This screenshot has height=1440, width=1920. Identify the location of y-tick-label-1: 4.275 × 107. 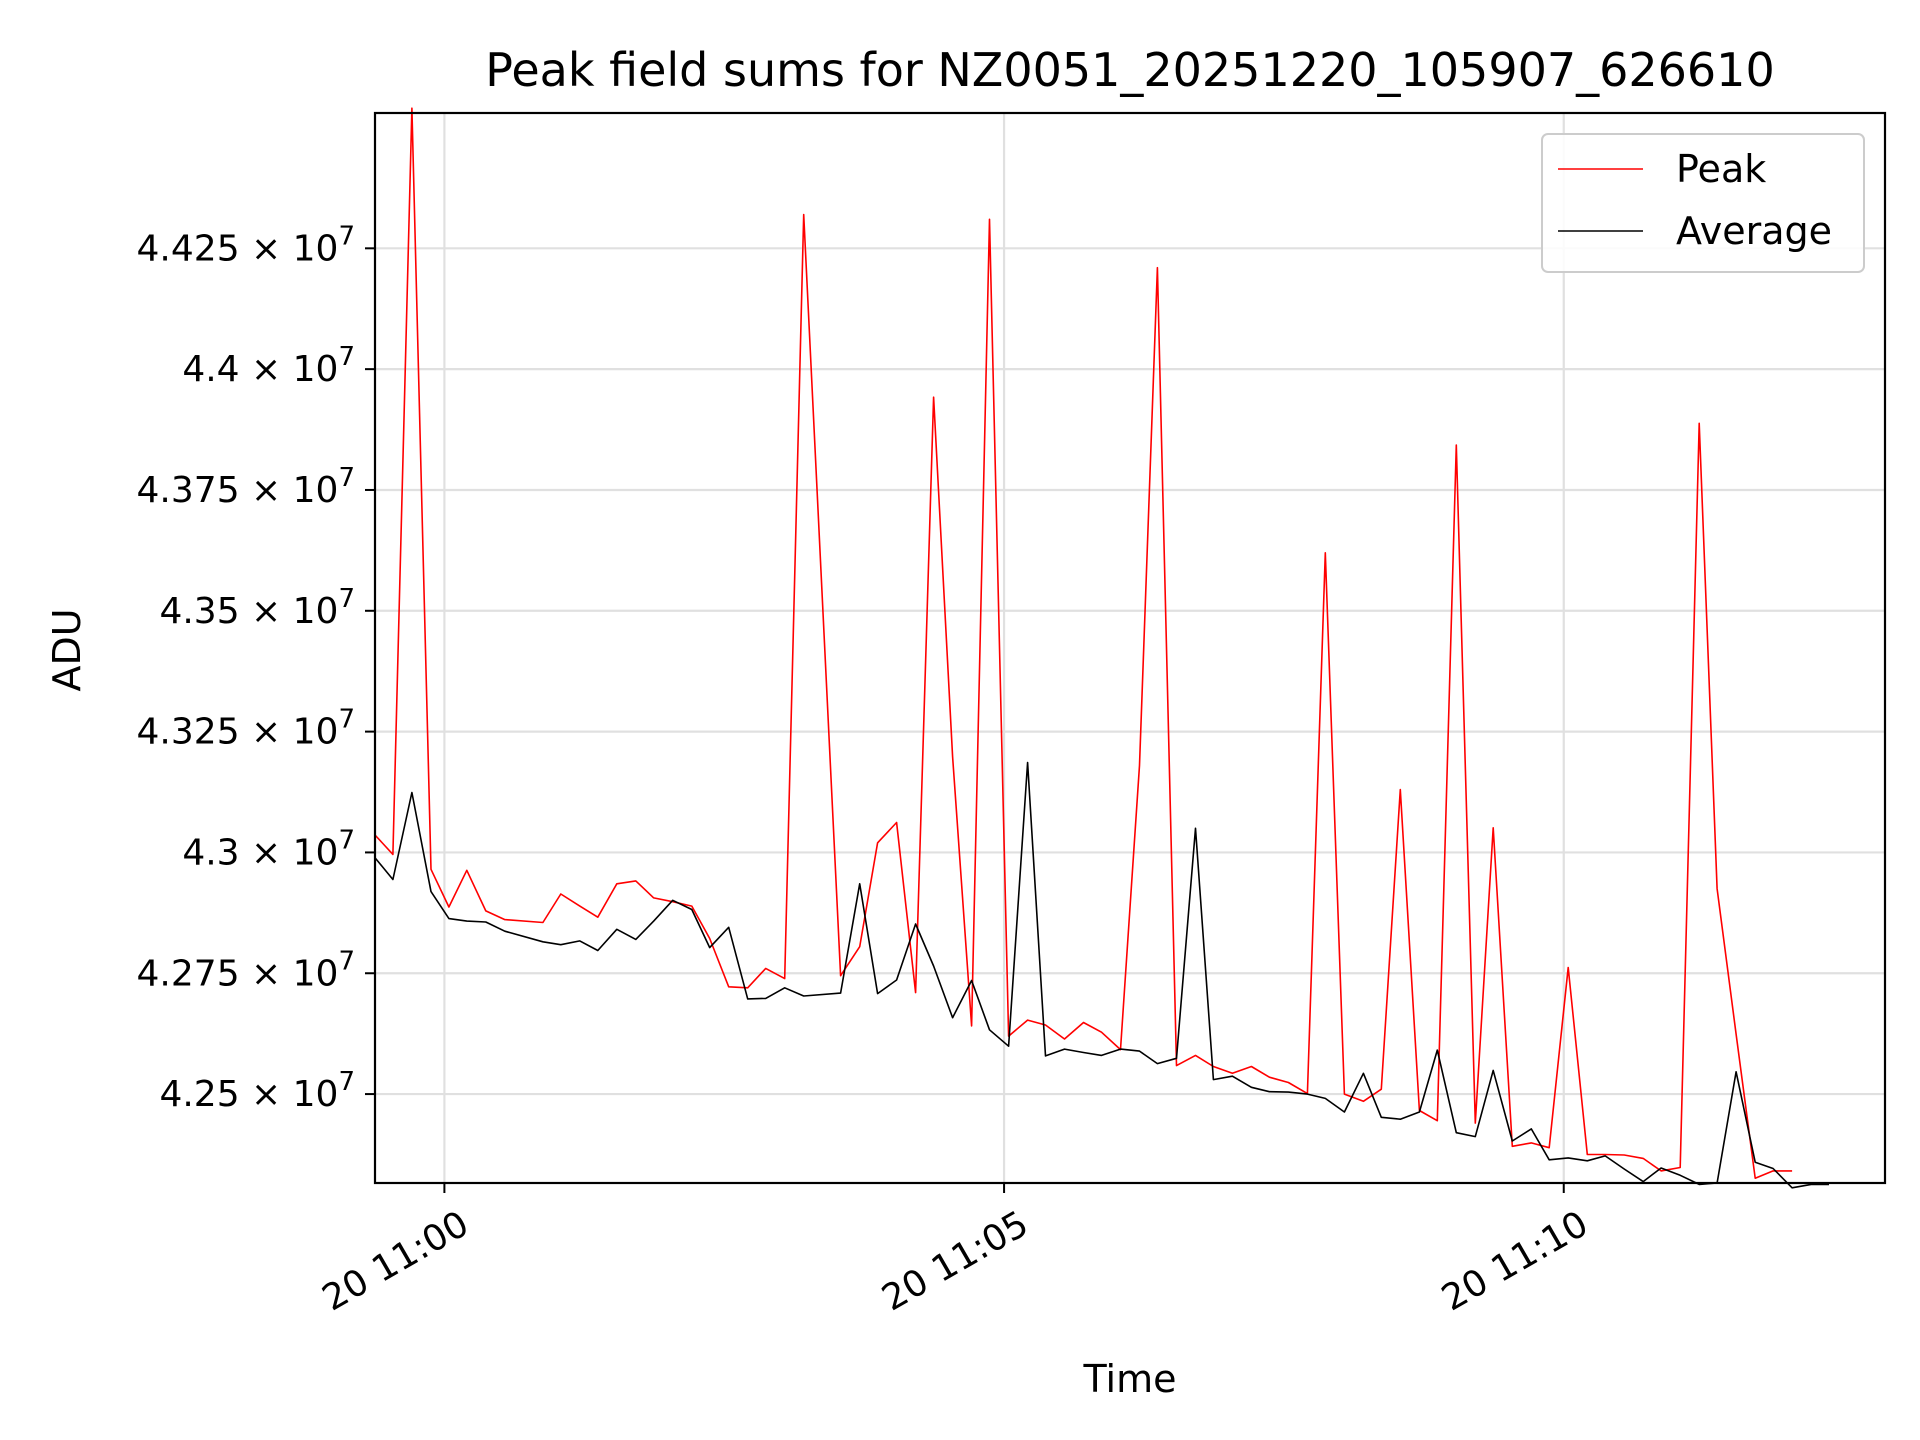
(246, 970).